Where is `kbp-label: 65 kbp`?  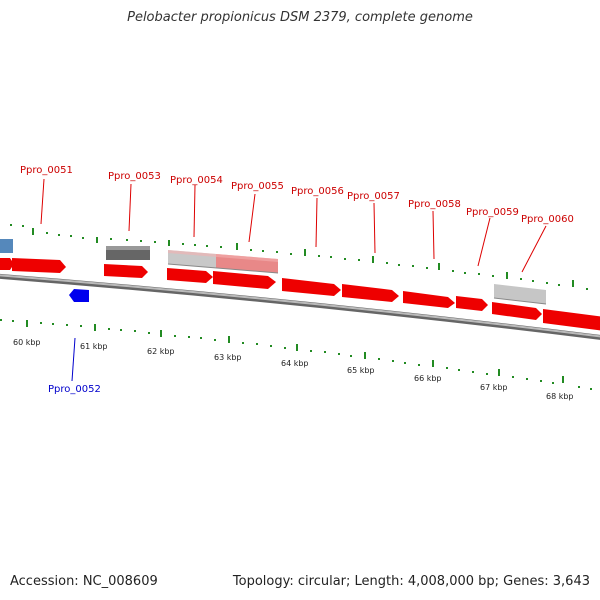
kbp-label: 65 kbp is located at coordinates (361, 370).